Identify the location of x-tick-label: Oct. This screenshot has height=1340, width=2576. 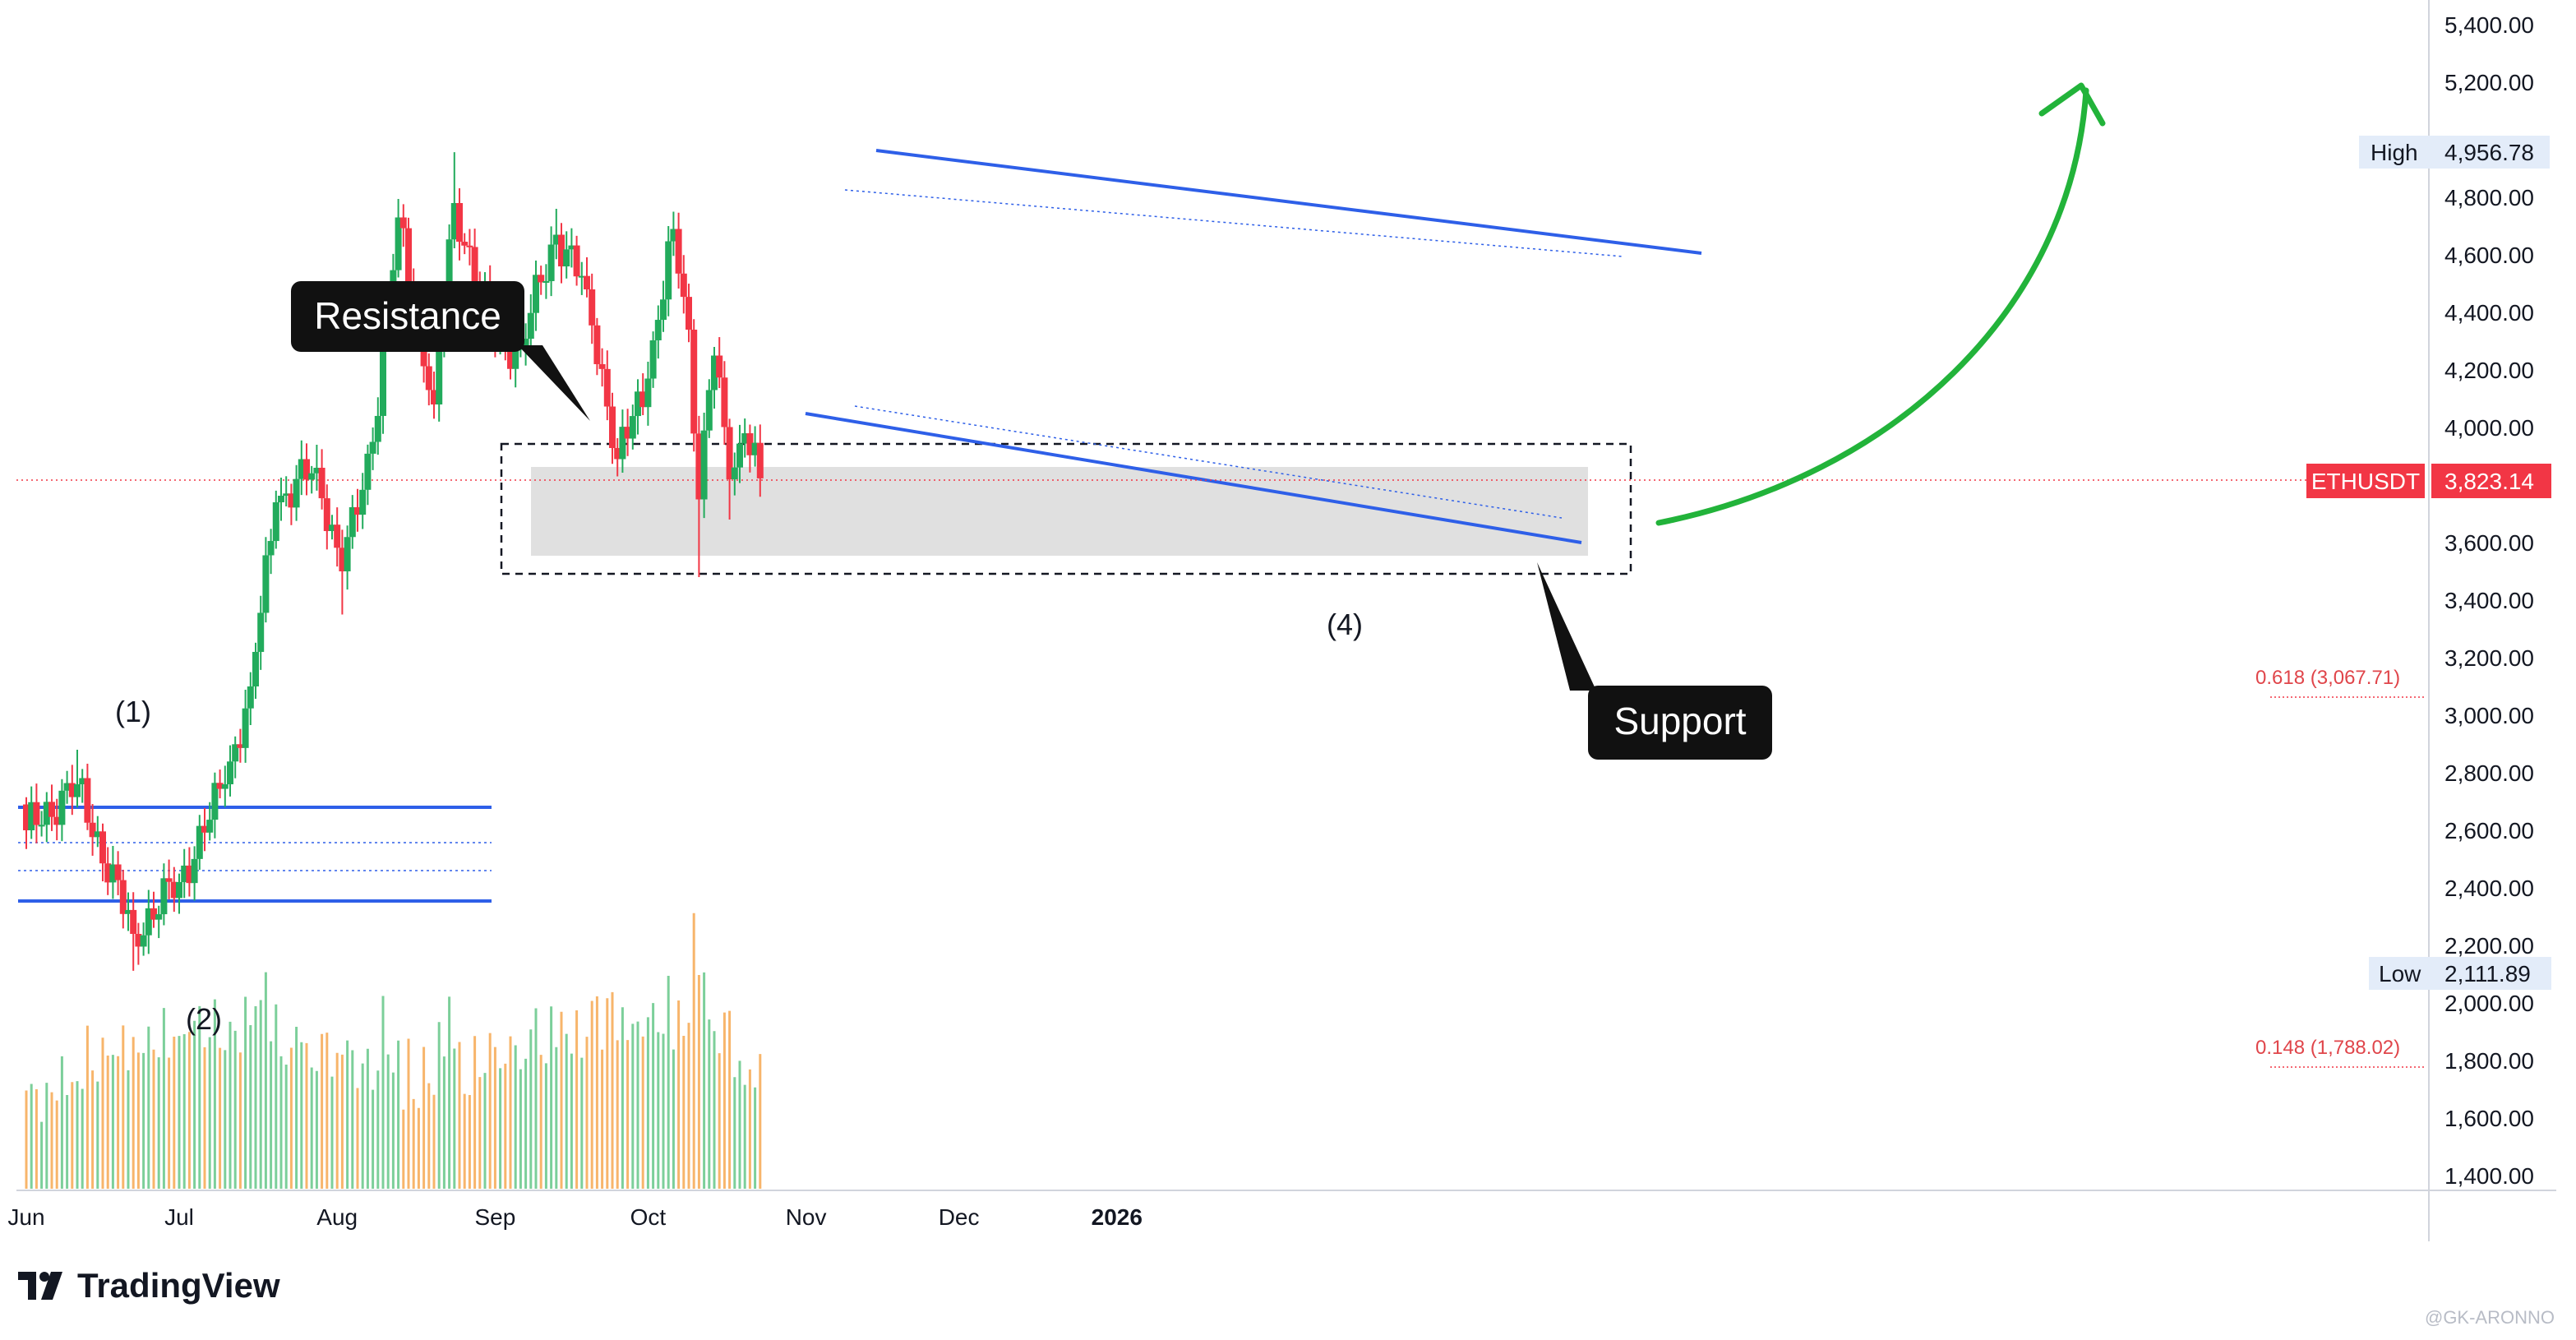
(649, 1217).